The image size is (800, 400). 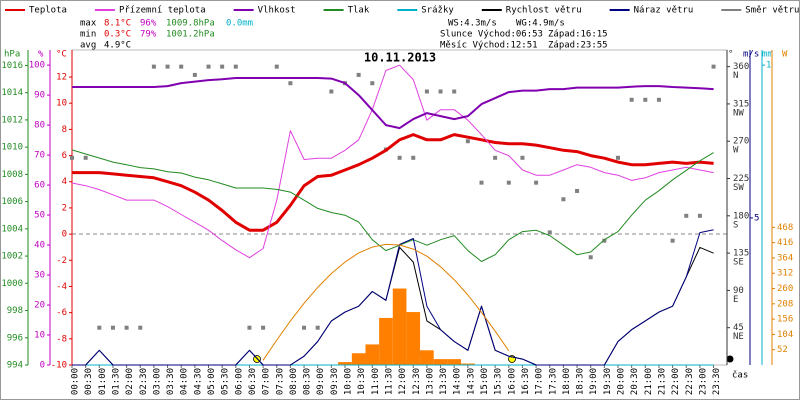 What do you see at coordinates (512, 381) in the screenshot?
I see `x-tick-label: 16:00` at bounding box center [512, 381].